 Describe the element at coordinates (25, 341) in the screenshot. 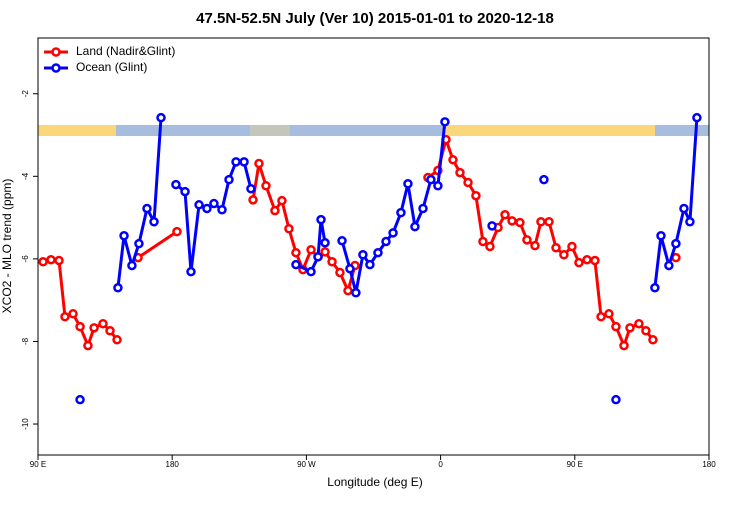

I see `y-tick-label: -8` at that location.